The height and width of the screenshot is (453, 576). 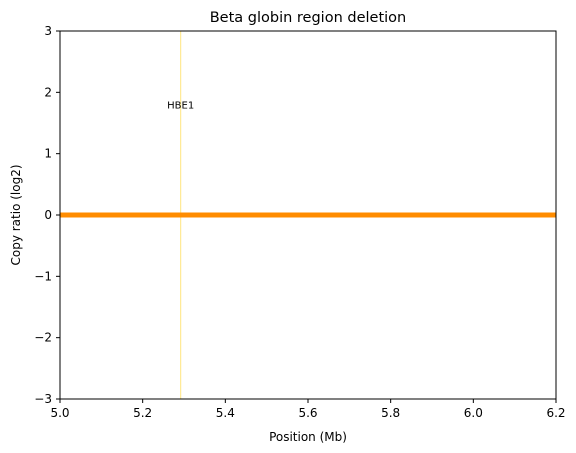 What do you see at coordinates (390, 413) in the screenshot?
I see `x-tick-label: 5.8` at bounding box center [390, 413].